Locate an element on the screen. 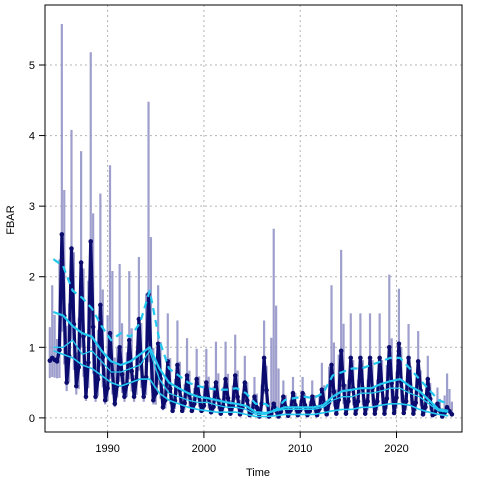 Image resolution: width=480 pixels, height=480 pixels. y-tick-label: 2 is located at coordinates (32, 278).